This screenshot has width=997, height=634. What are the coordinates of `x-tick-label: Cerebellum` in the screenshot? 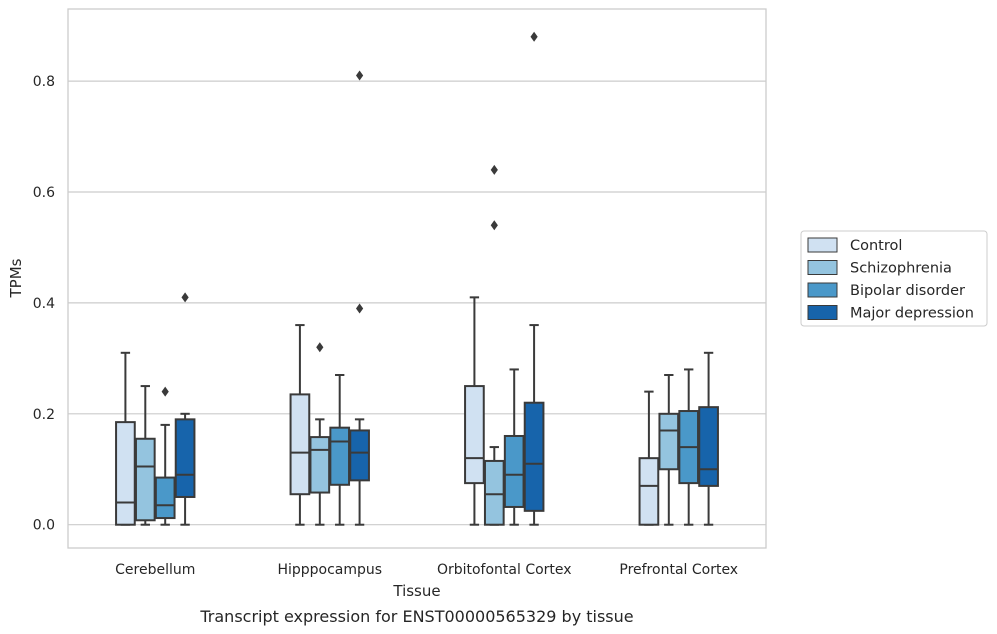 It's located at (155, 570).